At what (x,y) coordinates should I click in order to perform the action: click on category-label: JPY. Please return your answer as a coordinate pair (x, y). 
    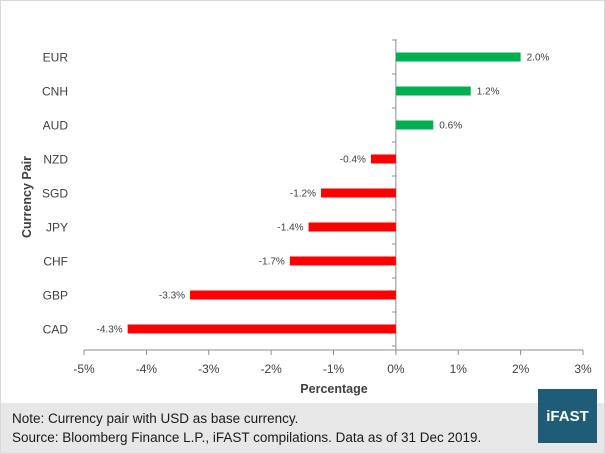
    Looking at the image, I should click on (57, 228).